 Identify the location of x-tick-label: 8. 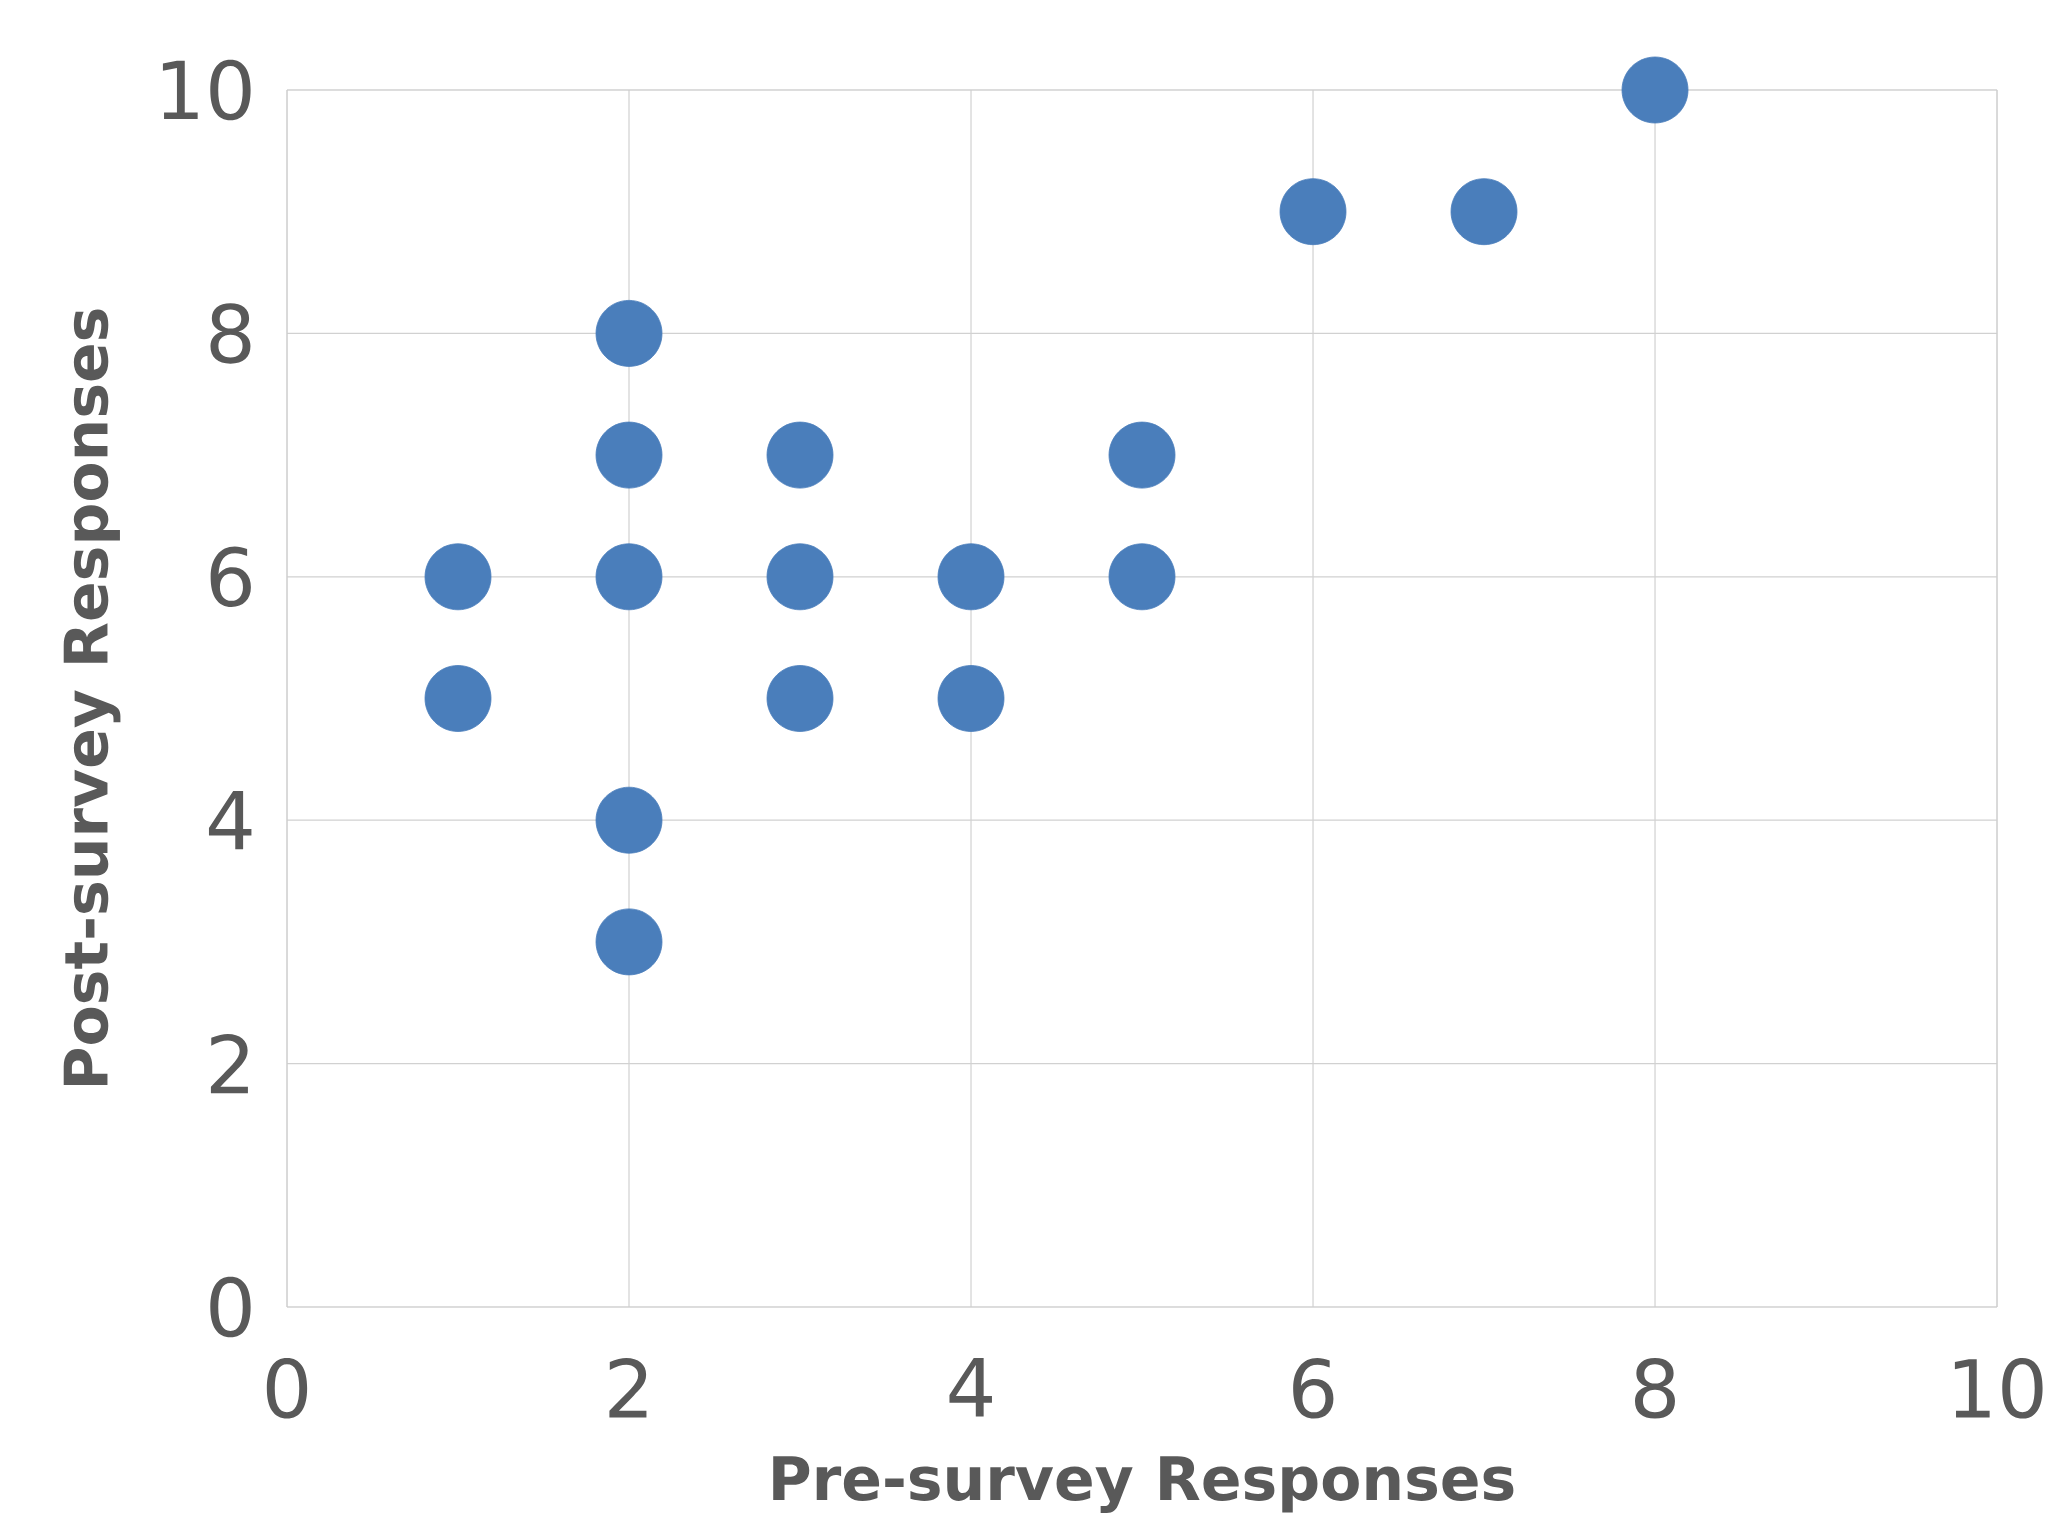
(1654, 1388).